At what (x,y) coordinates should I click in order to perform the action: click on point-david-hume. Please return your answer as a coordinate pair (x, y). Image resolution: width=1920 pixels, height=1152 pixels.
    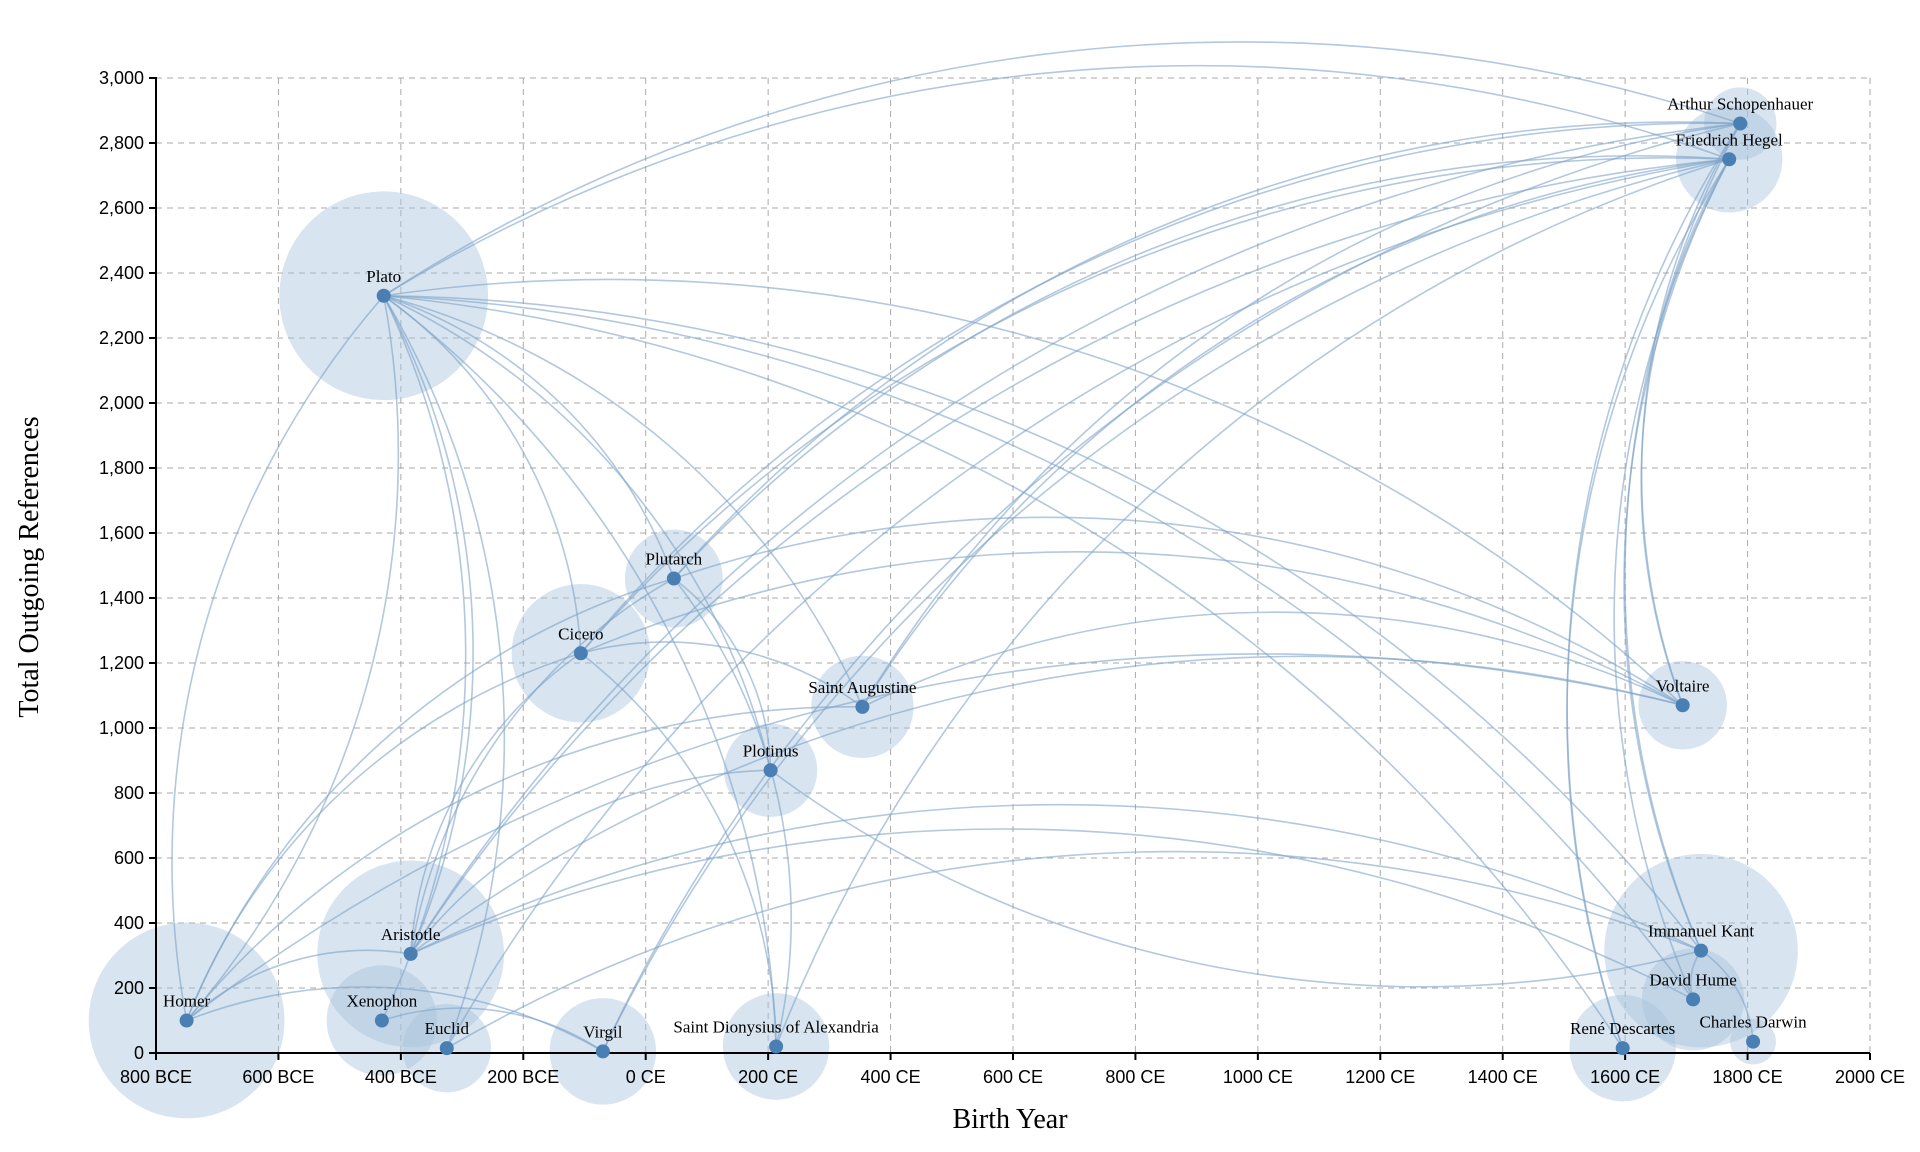
    Looking at the image, I should click on (1693, 999).